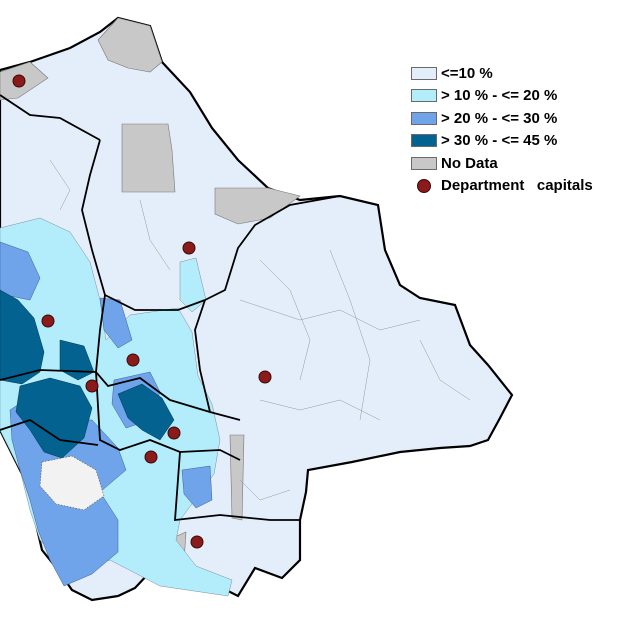  Describe the element at coordinates (197, 542) in the screenshot. I see `capital-marker-tarija` at that location.